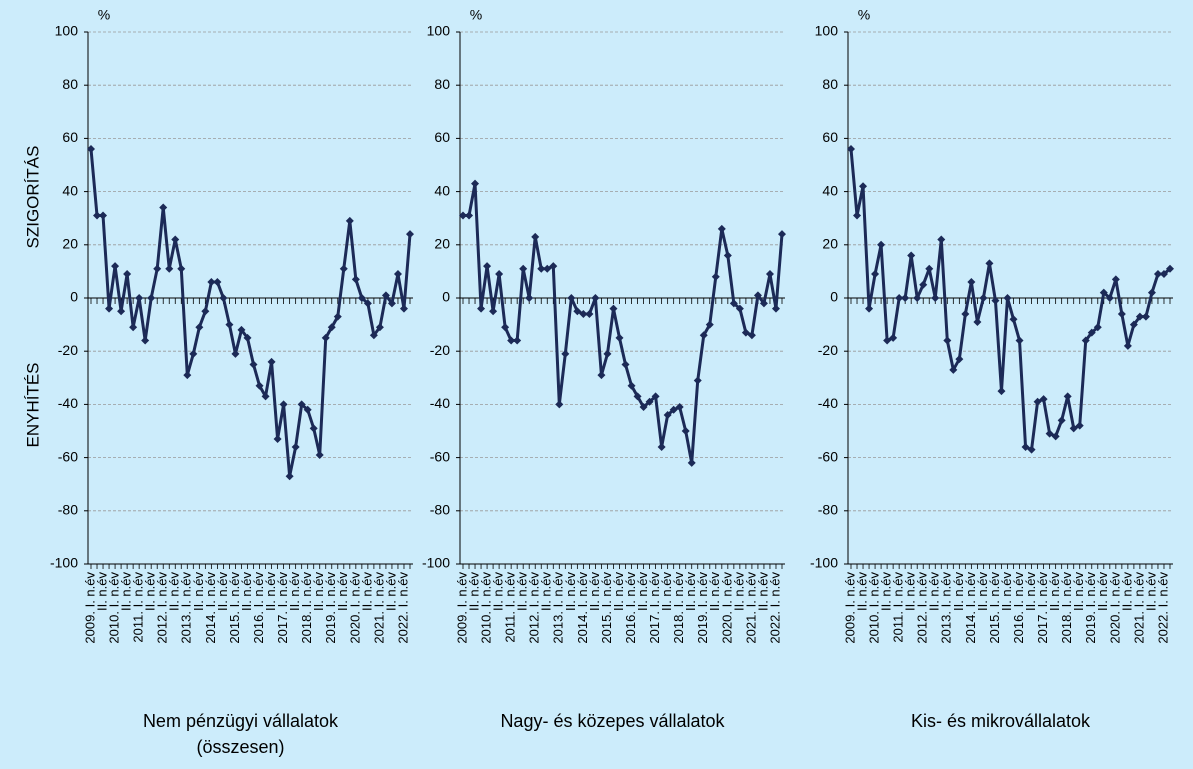 This screenshot has height=769, width=1193. I want to click on series-line, so click(250, 313).